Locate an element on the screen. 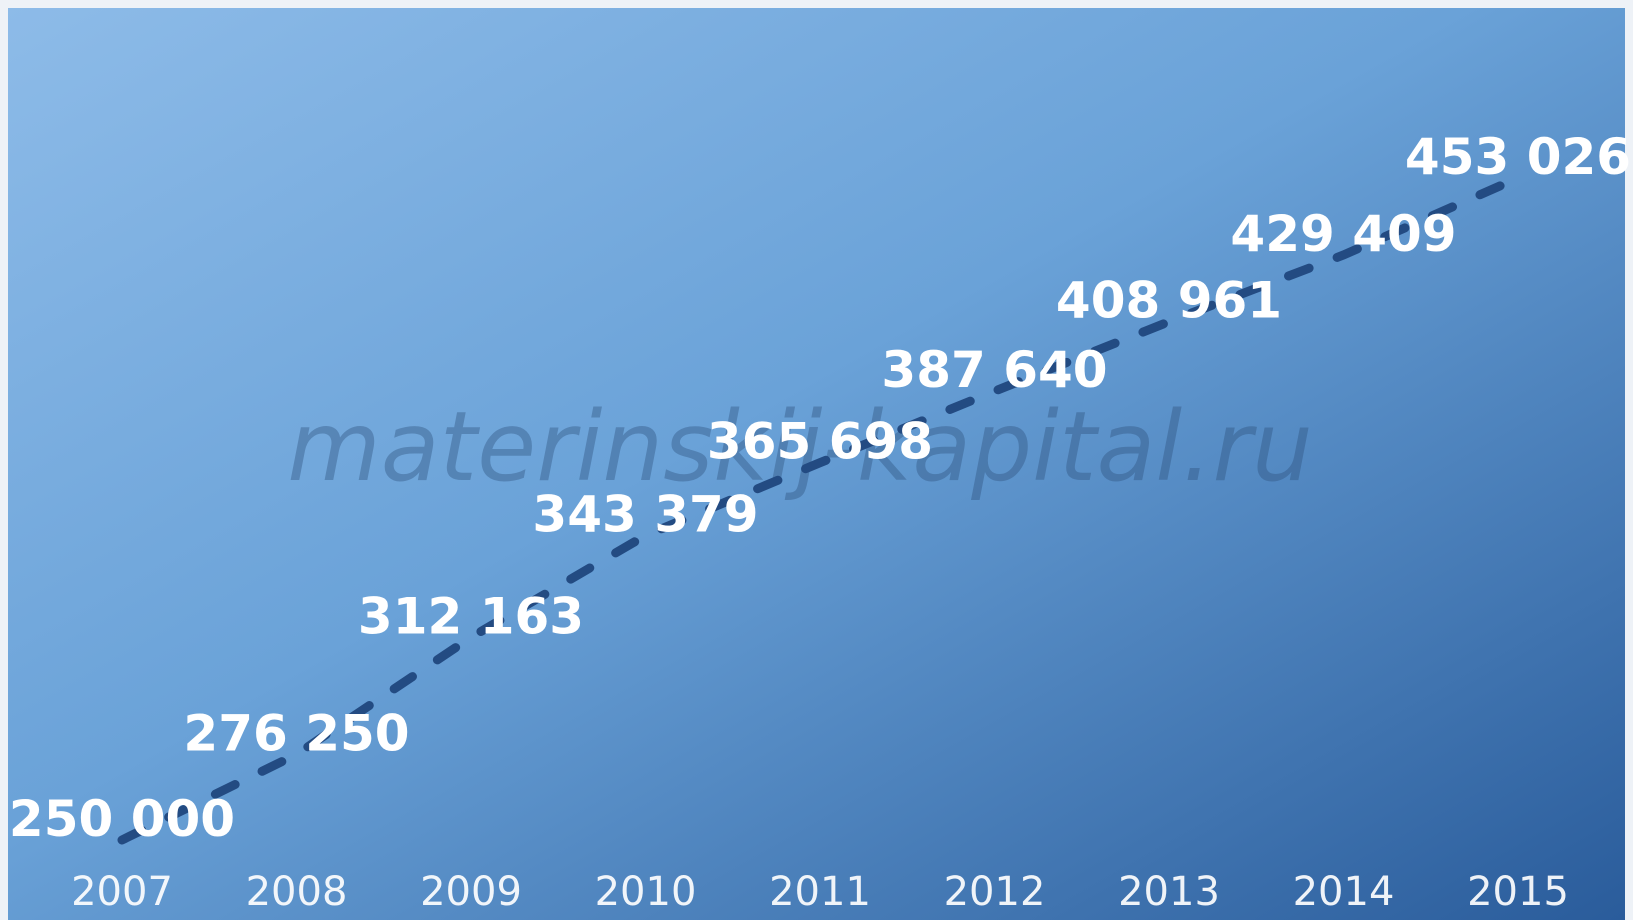  year-labels: 2007 2008 2009 2010 2011 2012 2013 2014 2015 is located at coordinates (820, 892).